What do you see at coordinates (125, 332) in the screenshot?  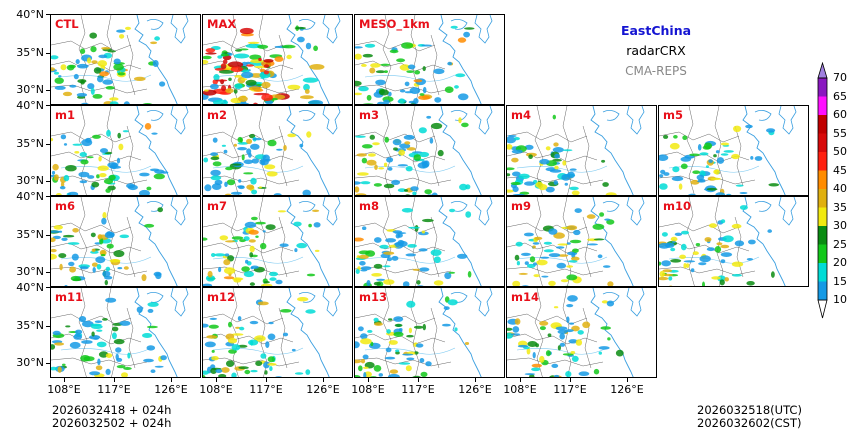 I see `map-panel: m11` at bounding box center [125, 332].